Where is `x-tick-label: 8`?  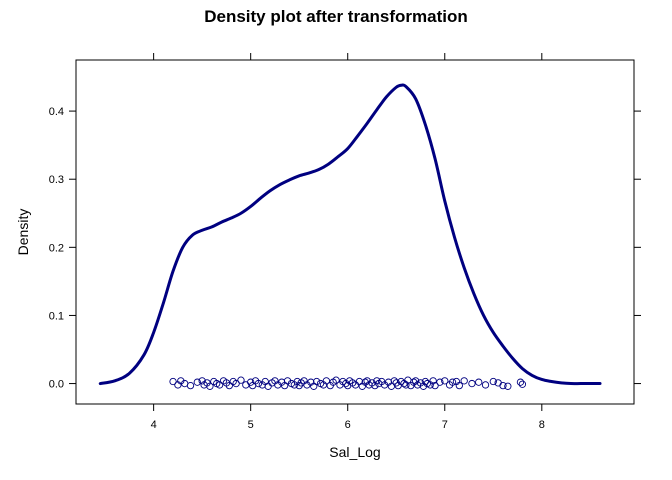
x-tick-label: 8 is located at coordinates (542, 425).